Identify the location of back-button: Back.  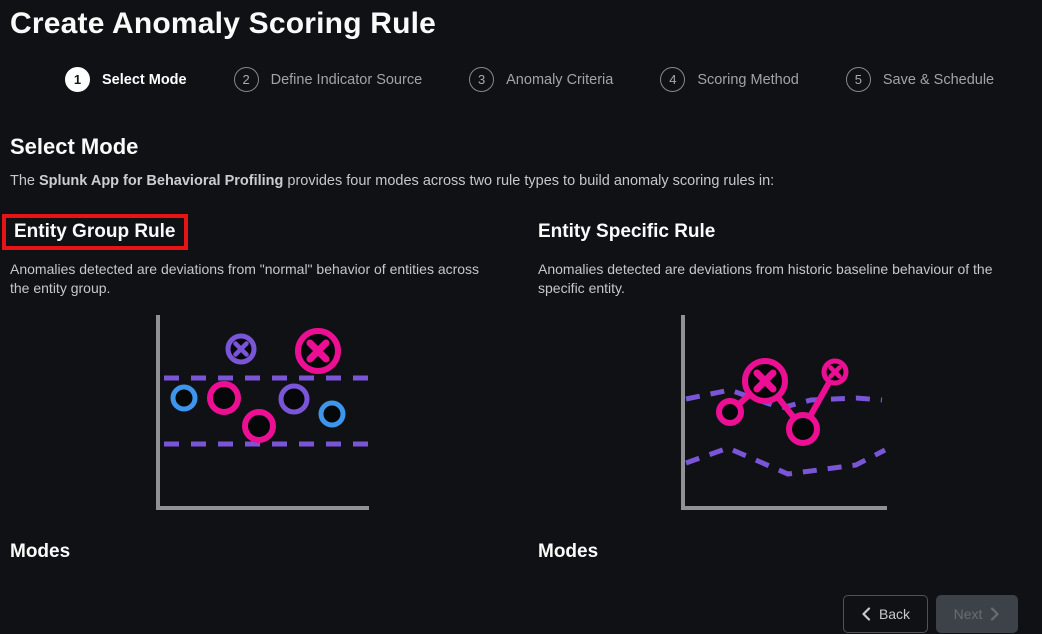
(885, 614).